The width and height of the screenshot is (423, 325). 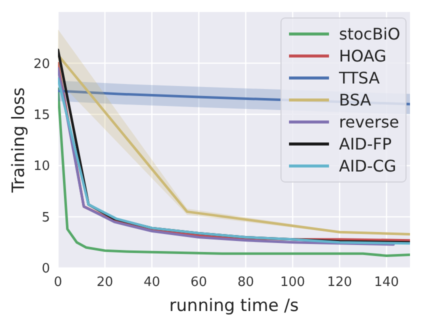 I want to click on legend-label: TTSA, so click(x=359, y=78).